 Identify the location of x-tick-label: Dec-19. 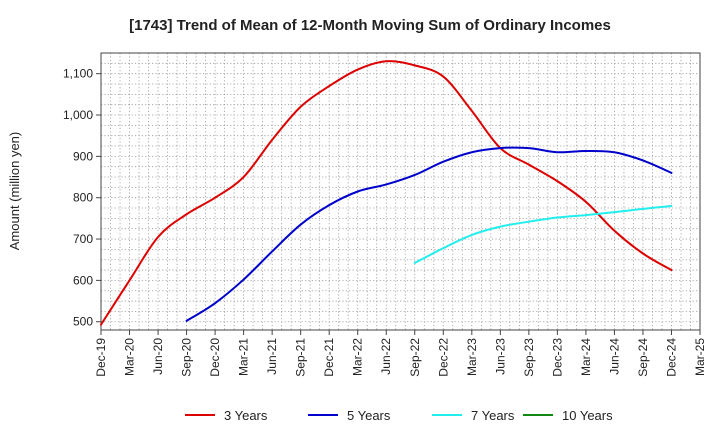
(101, 357).